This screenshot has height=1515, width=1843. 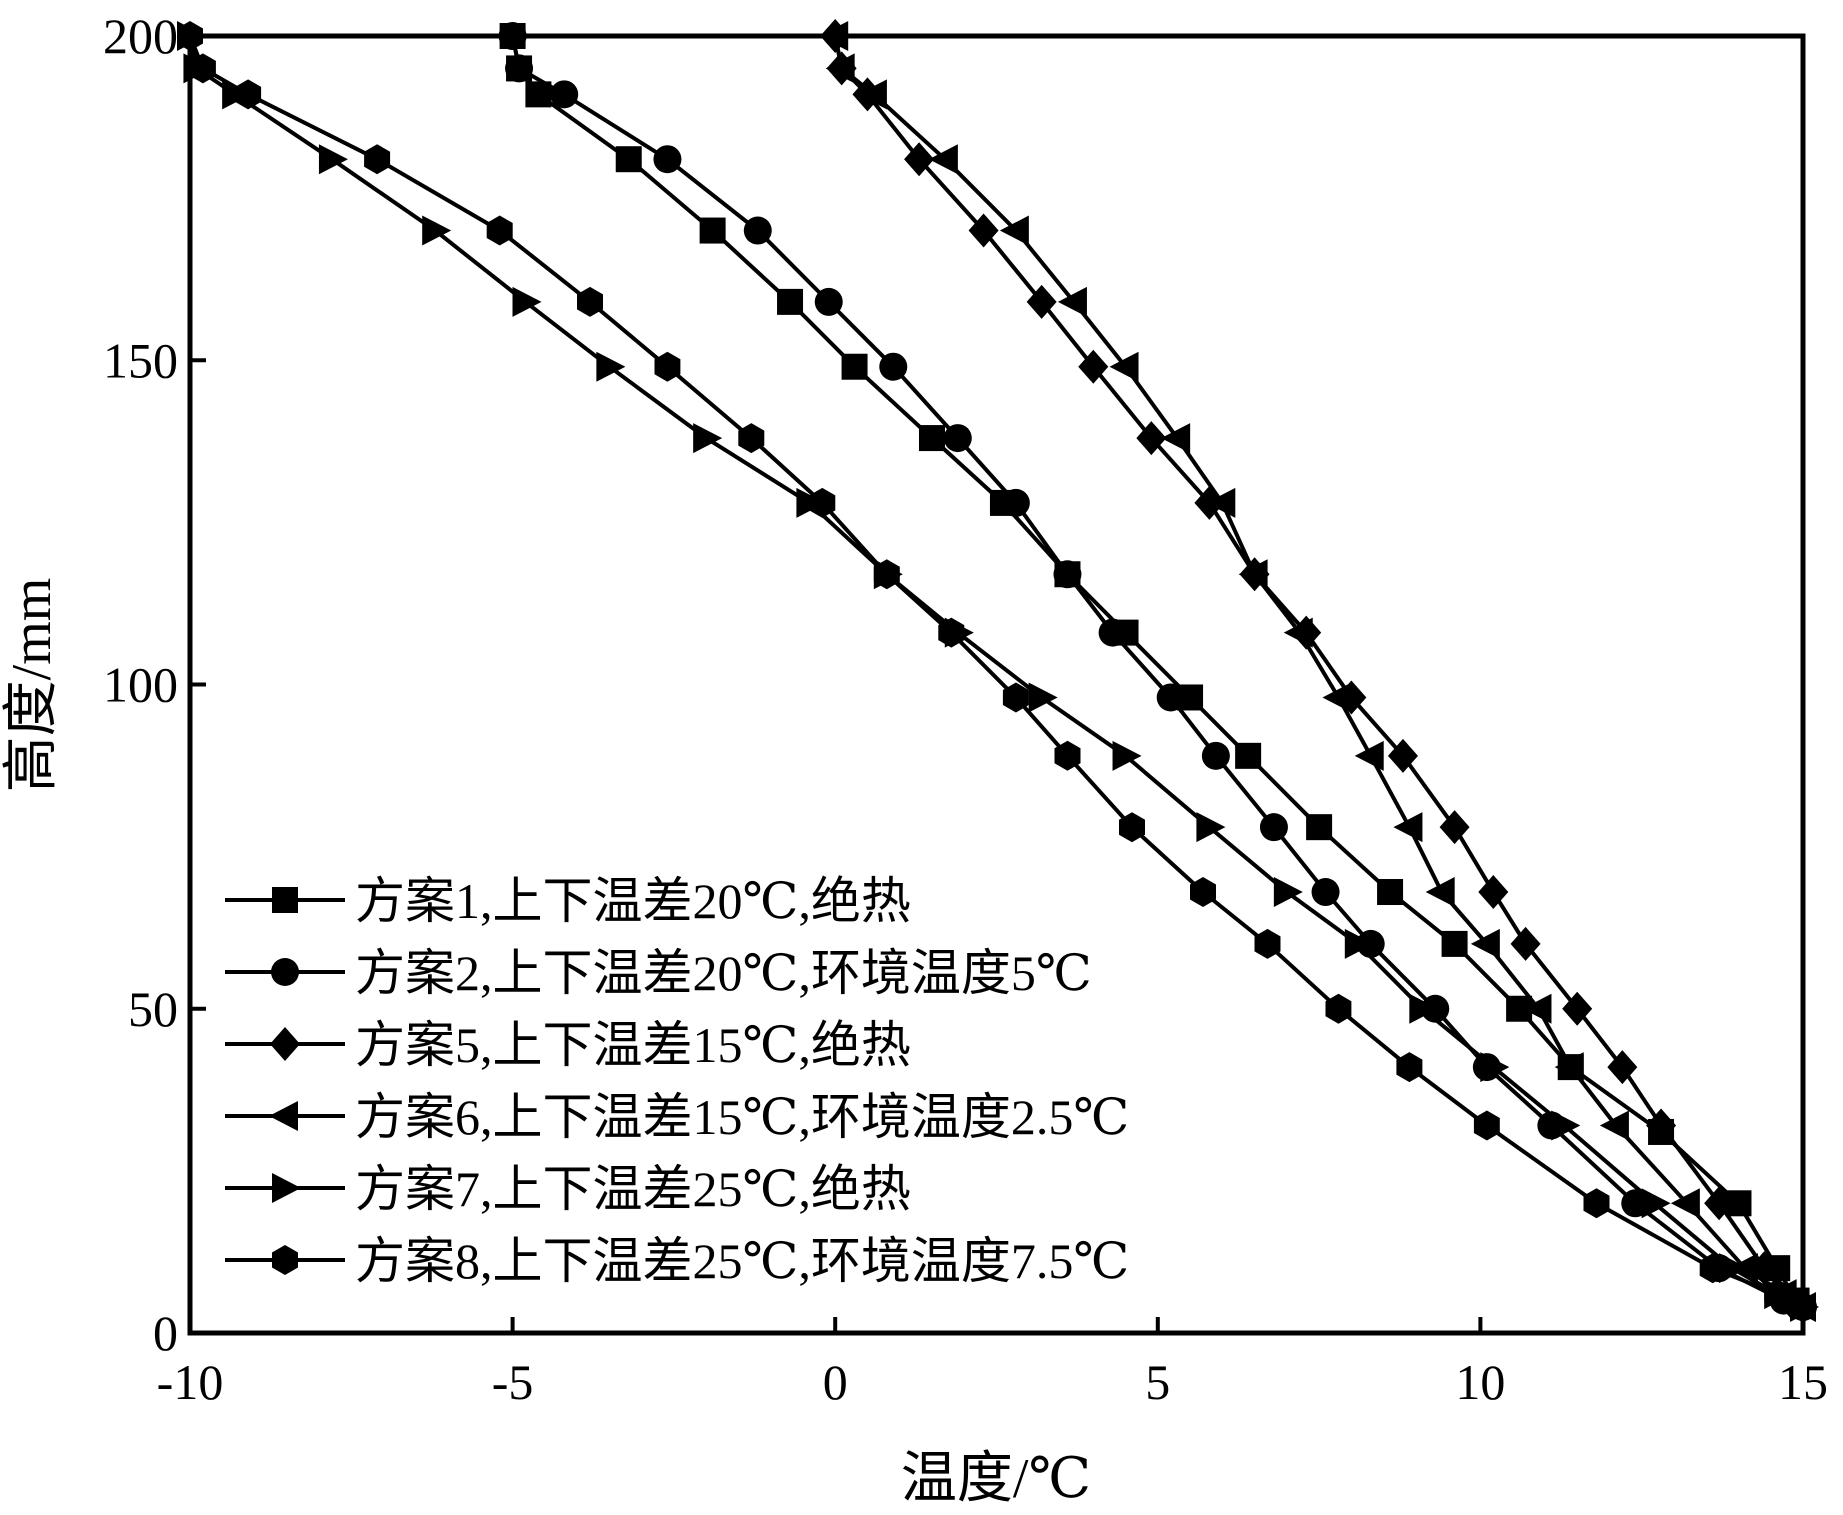 I want to click on legend-item: 方案2,上下温差20℃,环境温度5℃, so click(x=658, y=973).